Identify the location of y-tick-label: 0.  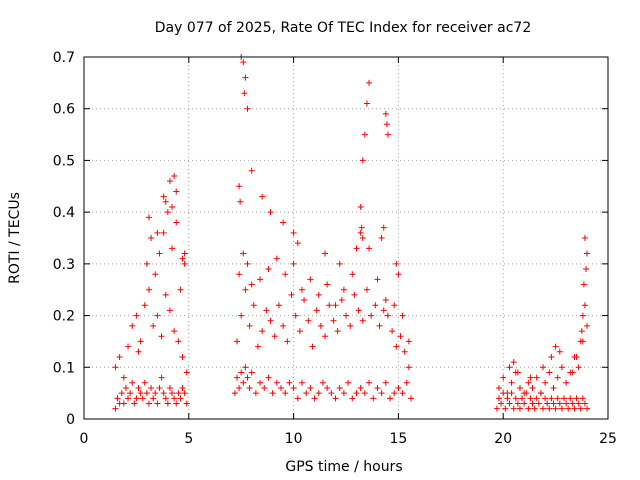
(70, 420).